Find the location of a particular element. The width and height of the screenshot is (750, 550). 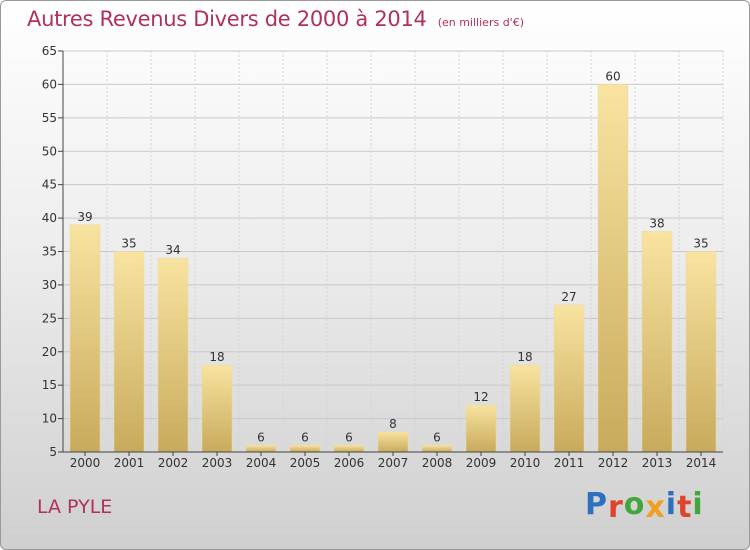

data-label: 12 is located at coordinates (480, 397).